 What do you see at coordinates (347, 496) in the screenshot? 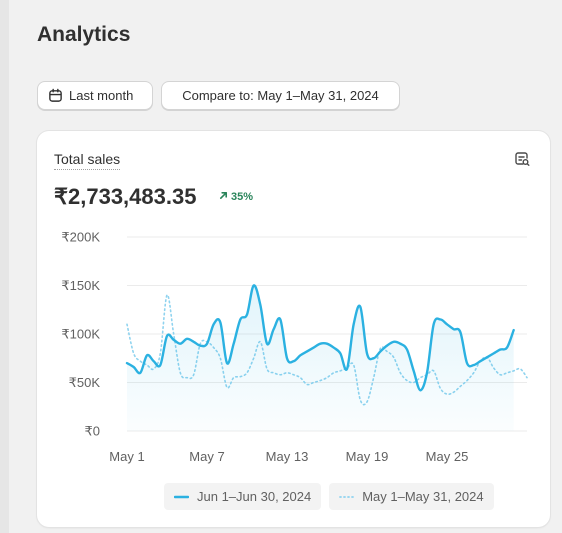
I see `dotted-line-swatch-icon` at bounding box center [347, 496].